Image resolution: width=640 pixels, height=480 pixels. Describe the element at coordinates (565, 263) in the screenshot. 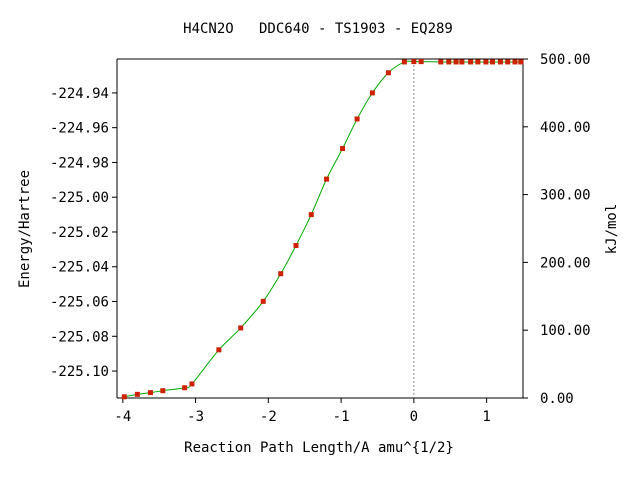

I see `y2-tick-label: 200.00` at that location.